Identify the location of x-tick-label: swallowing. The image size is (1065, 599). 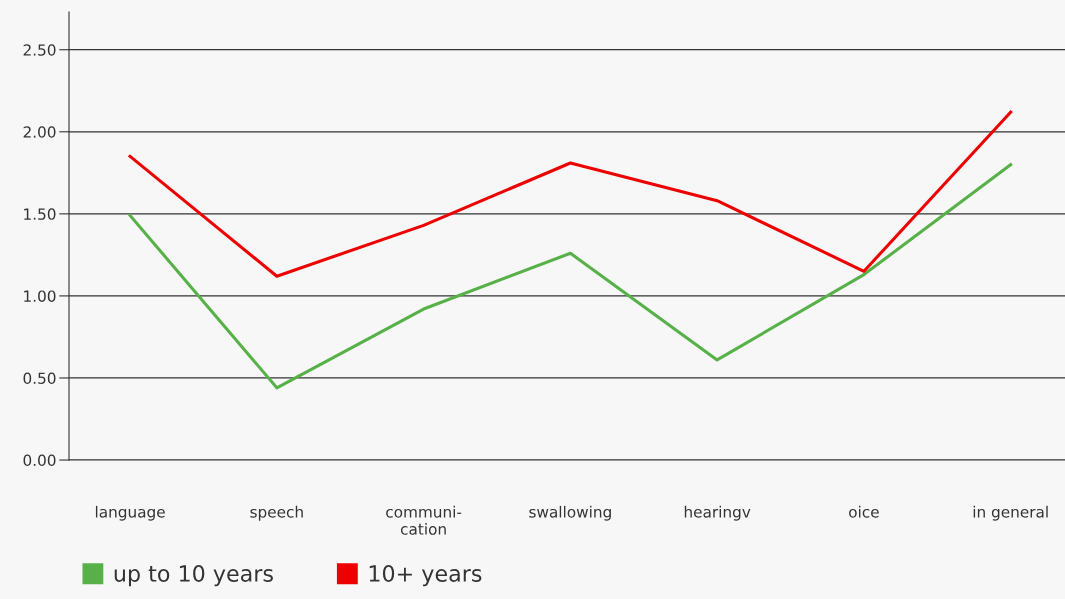
(570, 513).